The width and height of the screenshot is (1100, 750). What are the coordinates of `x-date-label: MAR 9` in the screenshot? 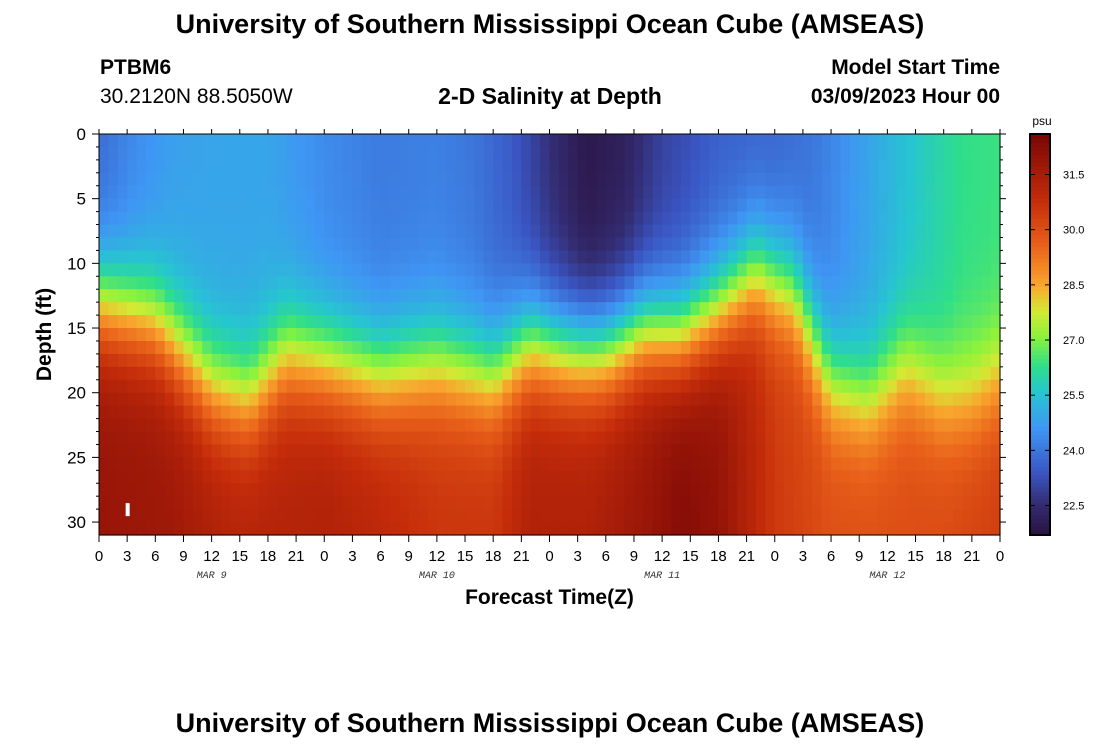 It's located at (212, 576).